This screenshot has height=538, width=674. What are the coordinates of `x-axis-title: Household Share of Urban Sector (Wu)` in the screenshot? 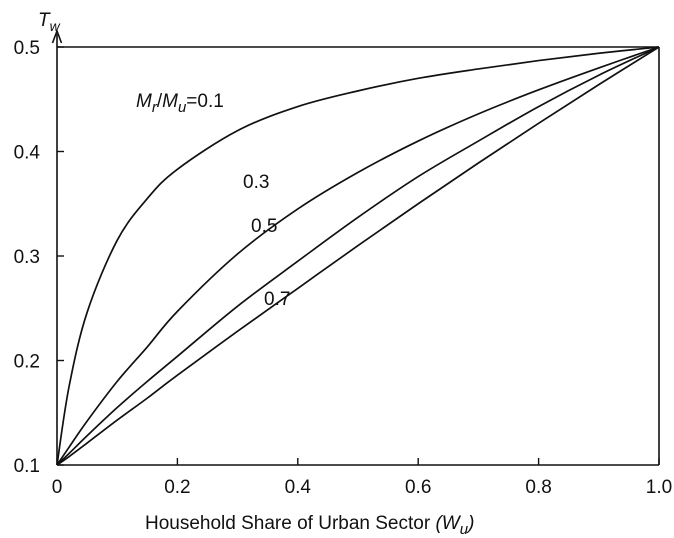 It's located at (309, 525).